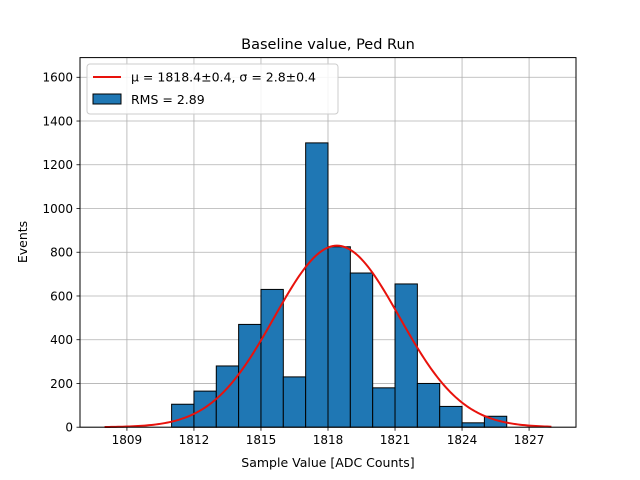 This screenshot has height=480, width=640. I want to click on y-tick-label: 1600, so click(57, 78).